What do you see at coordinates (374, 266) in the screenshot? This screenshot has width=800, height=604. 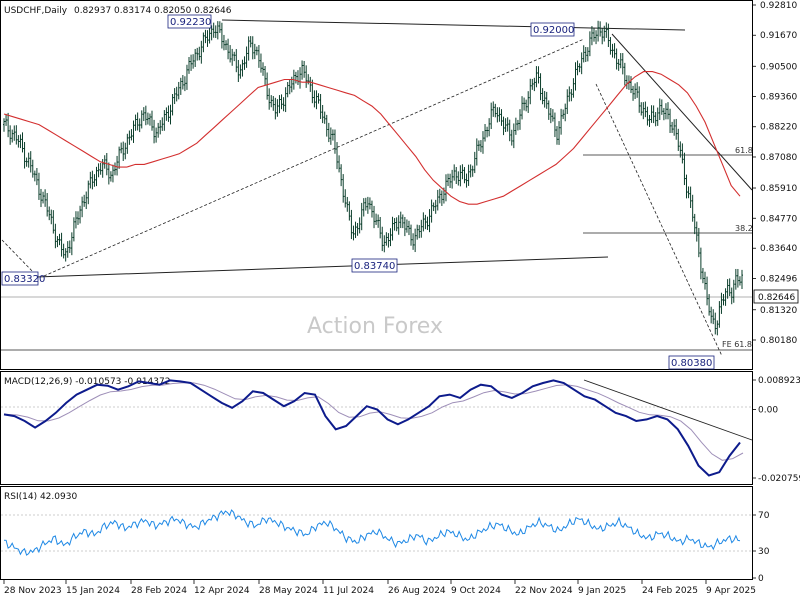 I see `tag-083740: 0.83740` at bounding box center [374, 266].